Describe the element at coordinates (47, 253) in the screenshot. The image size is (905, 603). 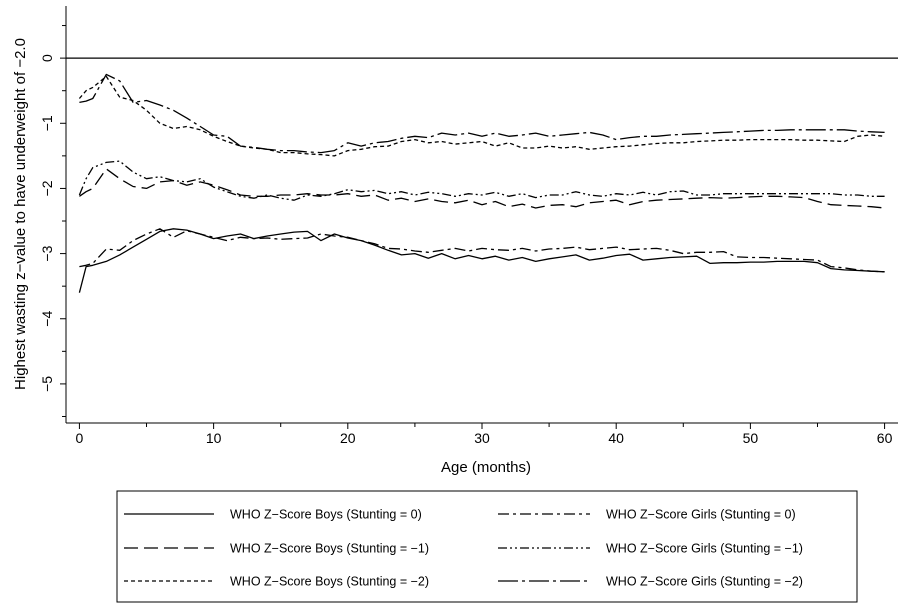
I see `y-tick-label: −3` at that location.